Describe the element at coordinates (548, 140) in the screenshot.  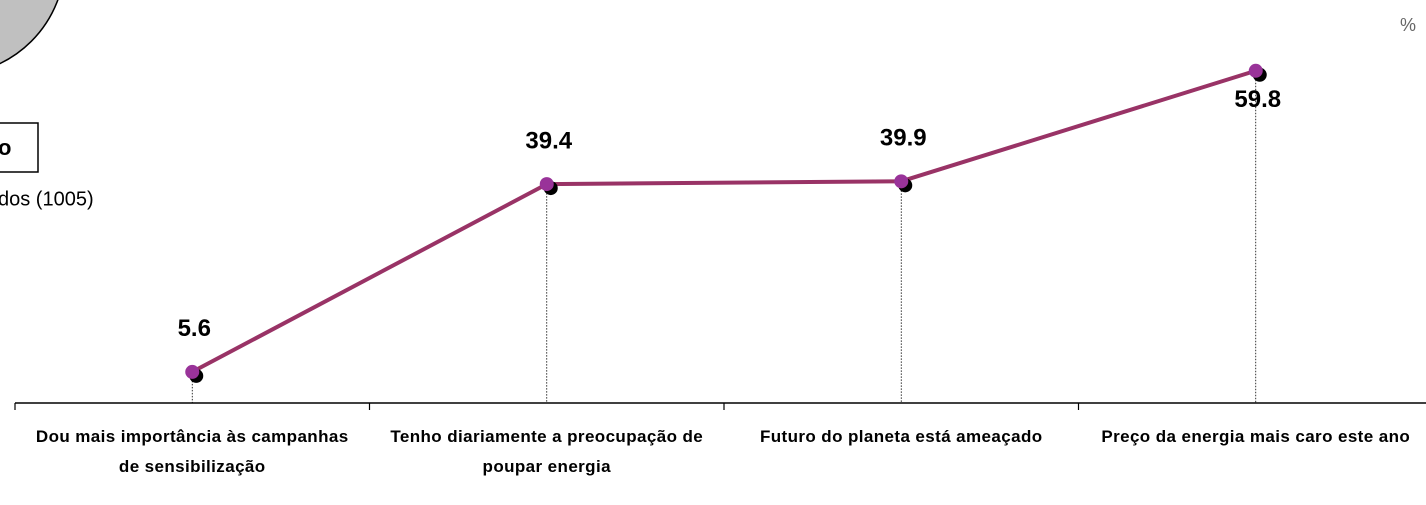
I see `data-label: 39.4` at that location.